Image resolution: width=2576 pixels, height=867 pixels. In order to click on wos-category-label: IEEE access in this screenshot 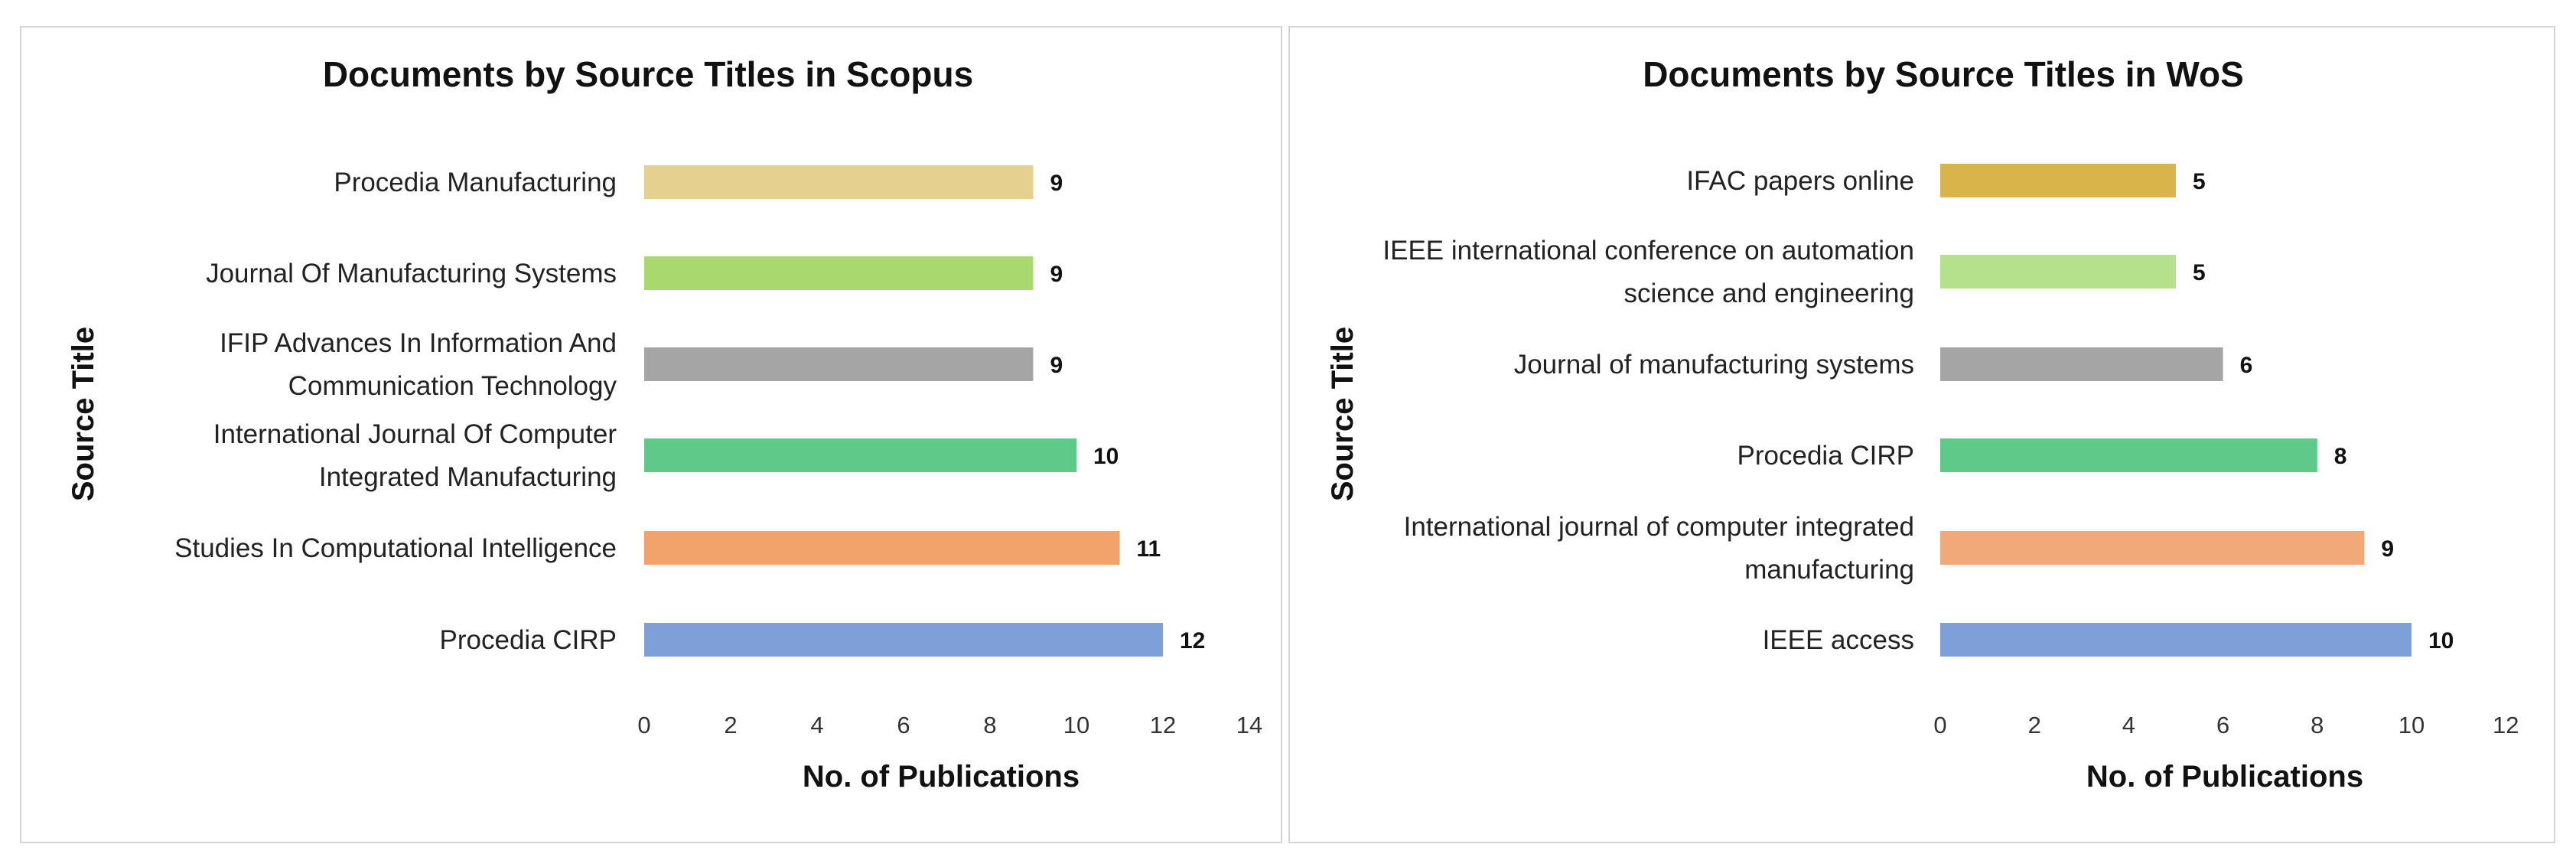, I will do `click(1838, 640)`.